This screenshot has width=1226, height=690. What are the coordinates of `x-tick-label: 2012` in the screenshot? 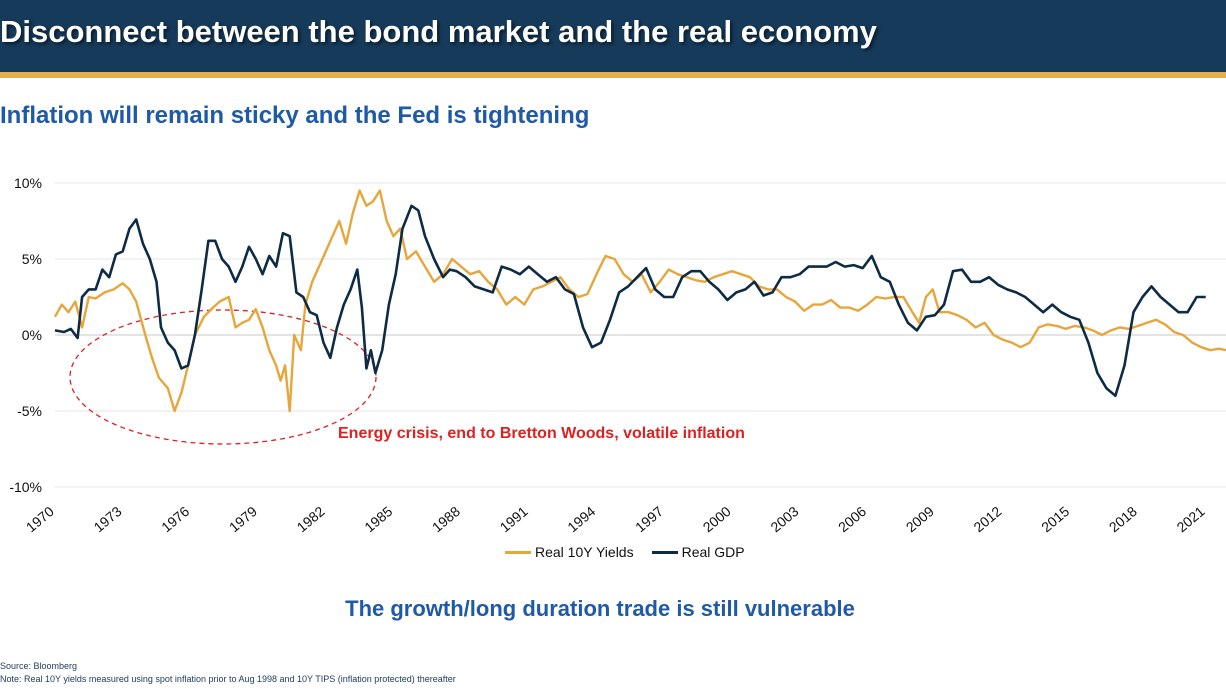 It's located at (987, 519).